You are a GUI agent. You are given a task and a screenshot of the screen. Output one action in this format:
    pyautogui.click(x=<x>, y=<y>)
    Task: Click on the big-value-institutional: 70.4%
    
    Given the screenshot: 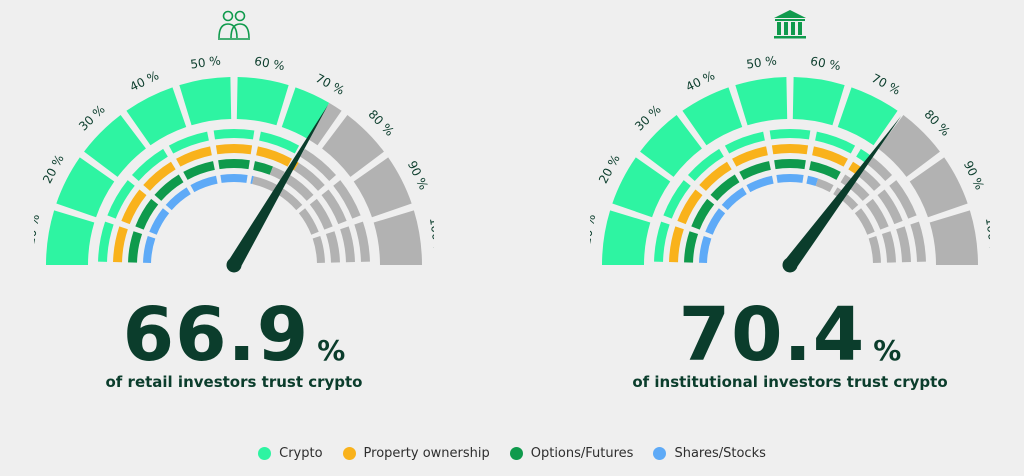 What is the action you would take?
    pyautogui.click(x=790, y=335)
    